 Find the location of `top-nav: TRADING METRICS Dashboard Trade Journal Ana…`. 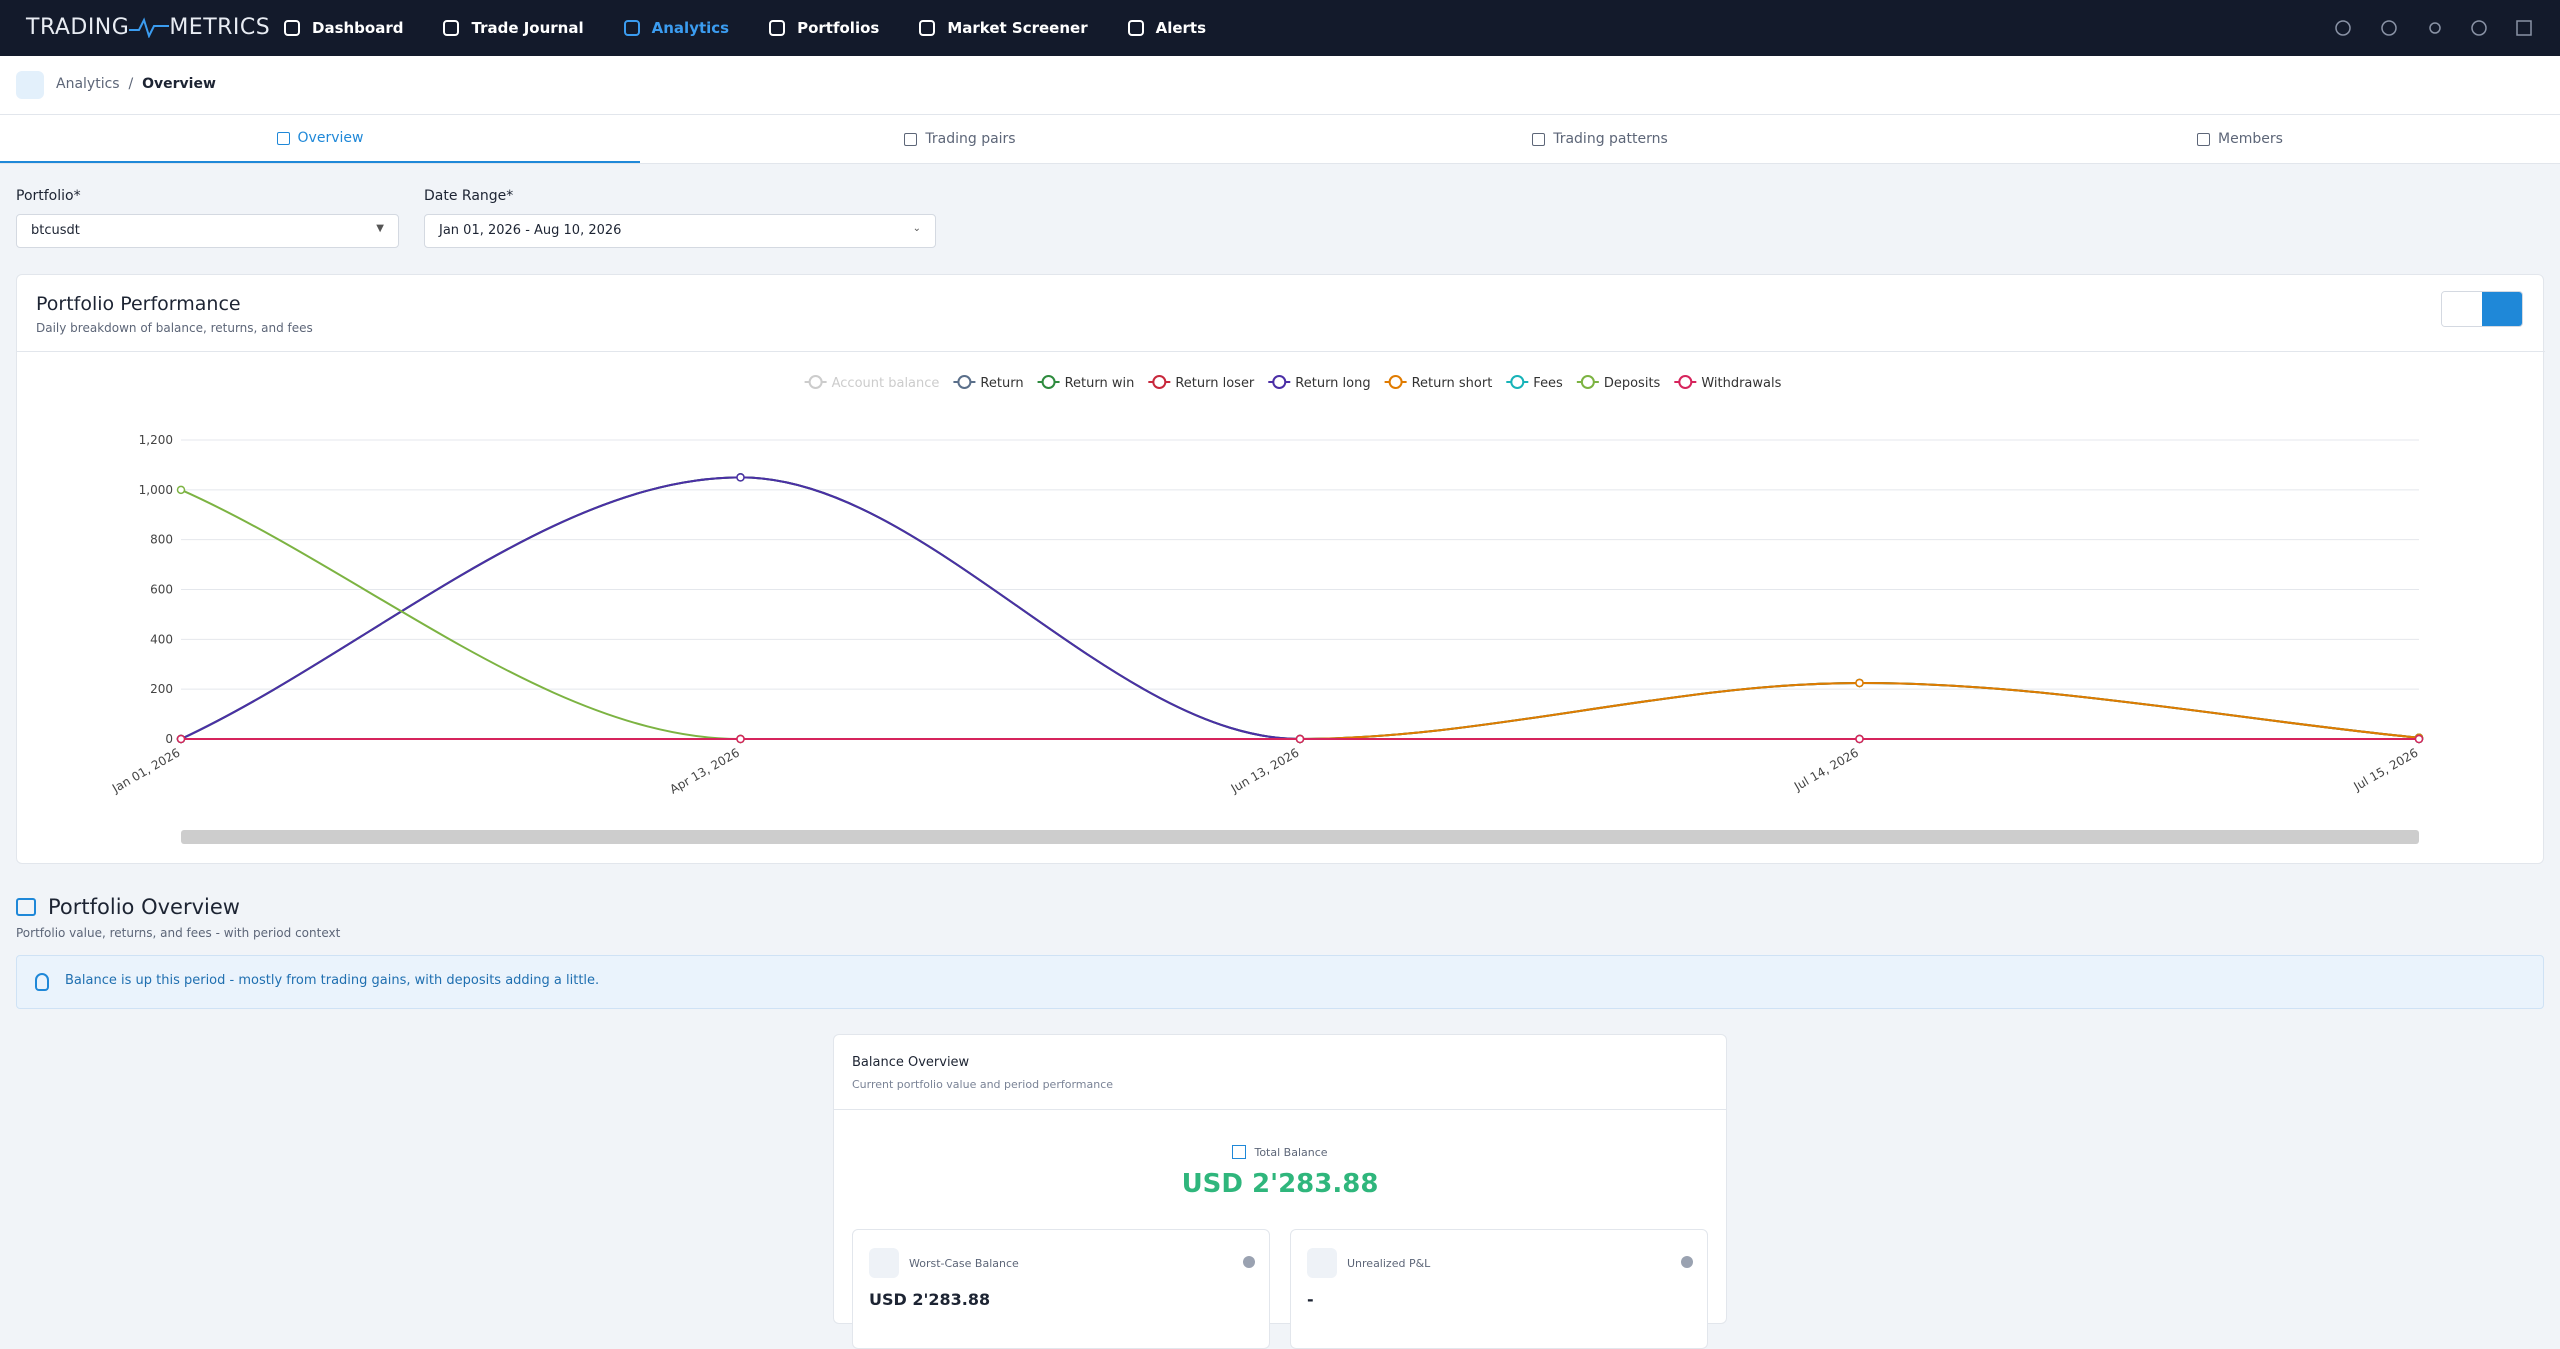

top-nav: TRADING METRICS Dashboard Trade Journal Ana… is located at coordinates (1280, 28).